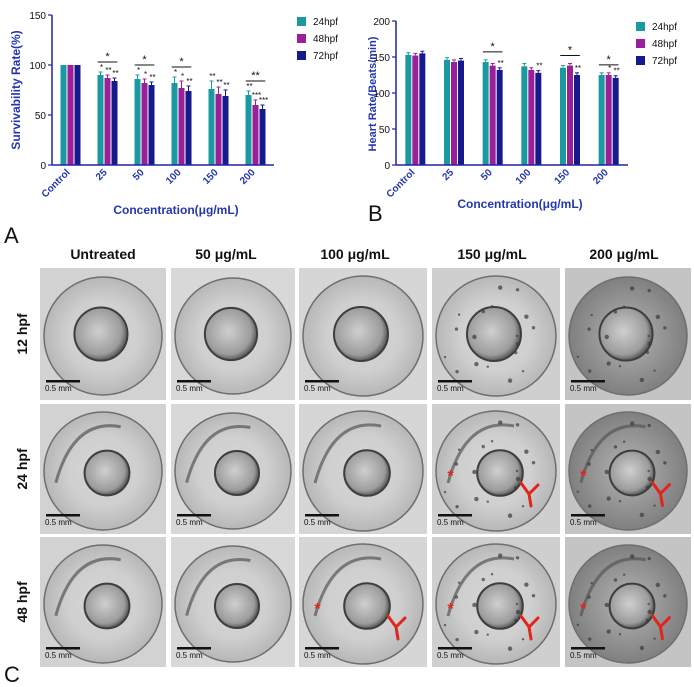 This screenshot has height=687, width=694. I want to click on micrograph-cell: 0.5 mm, so click(628, 334).